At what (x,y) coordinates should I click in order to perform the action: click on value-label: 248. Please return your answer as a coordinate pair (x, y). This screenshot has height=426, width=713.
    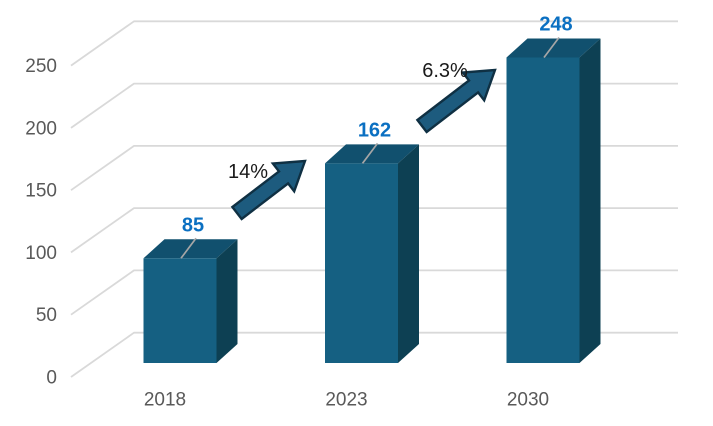
    Looking at the image, I should click on (555, 24).